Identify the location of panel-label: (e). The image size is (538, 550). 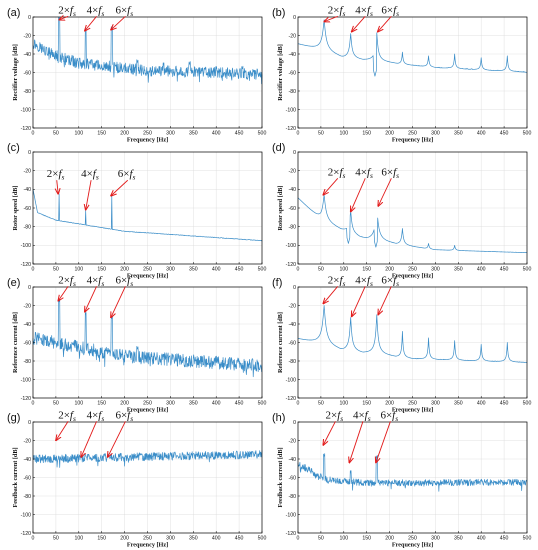
(13, 283).